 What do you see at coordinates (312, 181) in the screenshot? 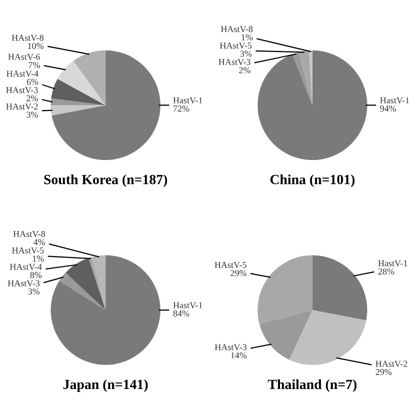
I see `text: China (n=101)` at bounding box center [312, 181].